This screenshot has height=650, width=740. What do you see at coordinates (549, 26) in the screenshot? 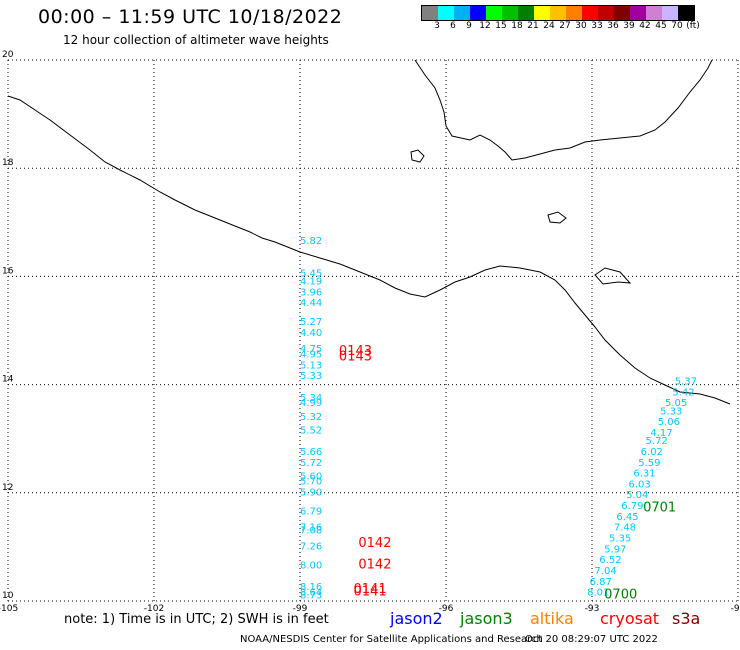
I see `color-legend-label: 24` at bounding box center [549, 26].